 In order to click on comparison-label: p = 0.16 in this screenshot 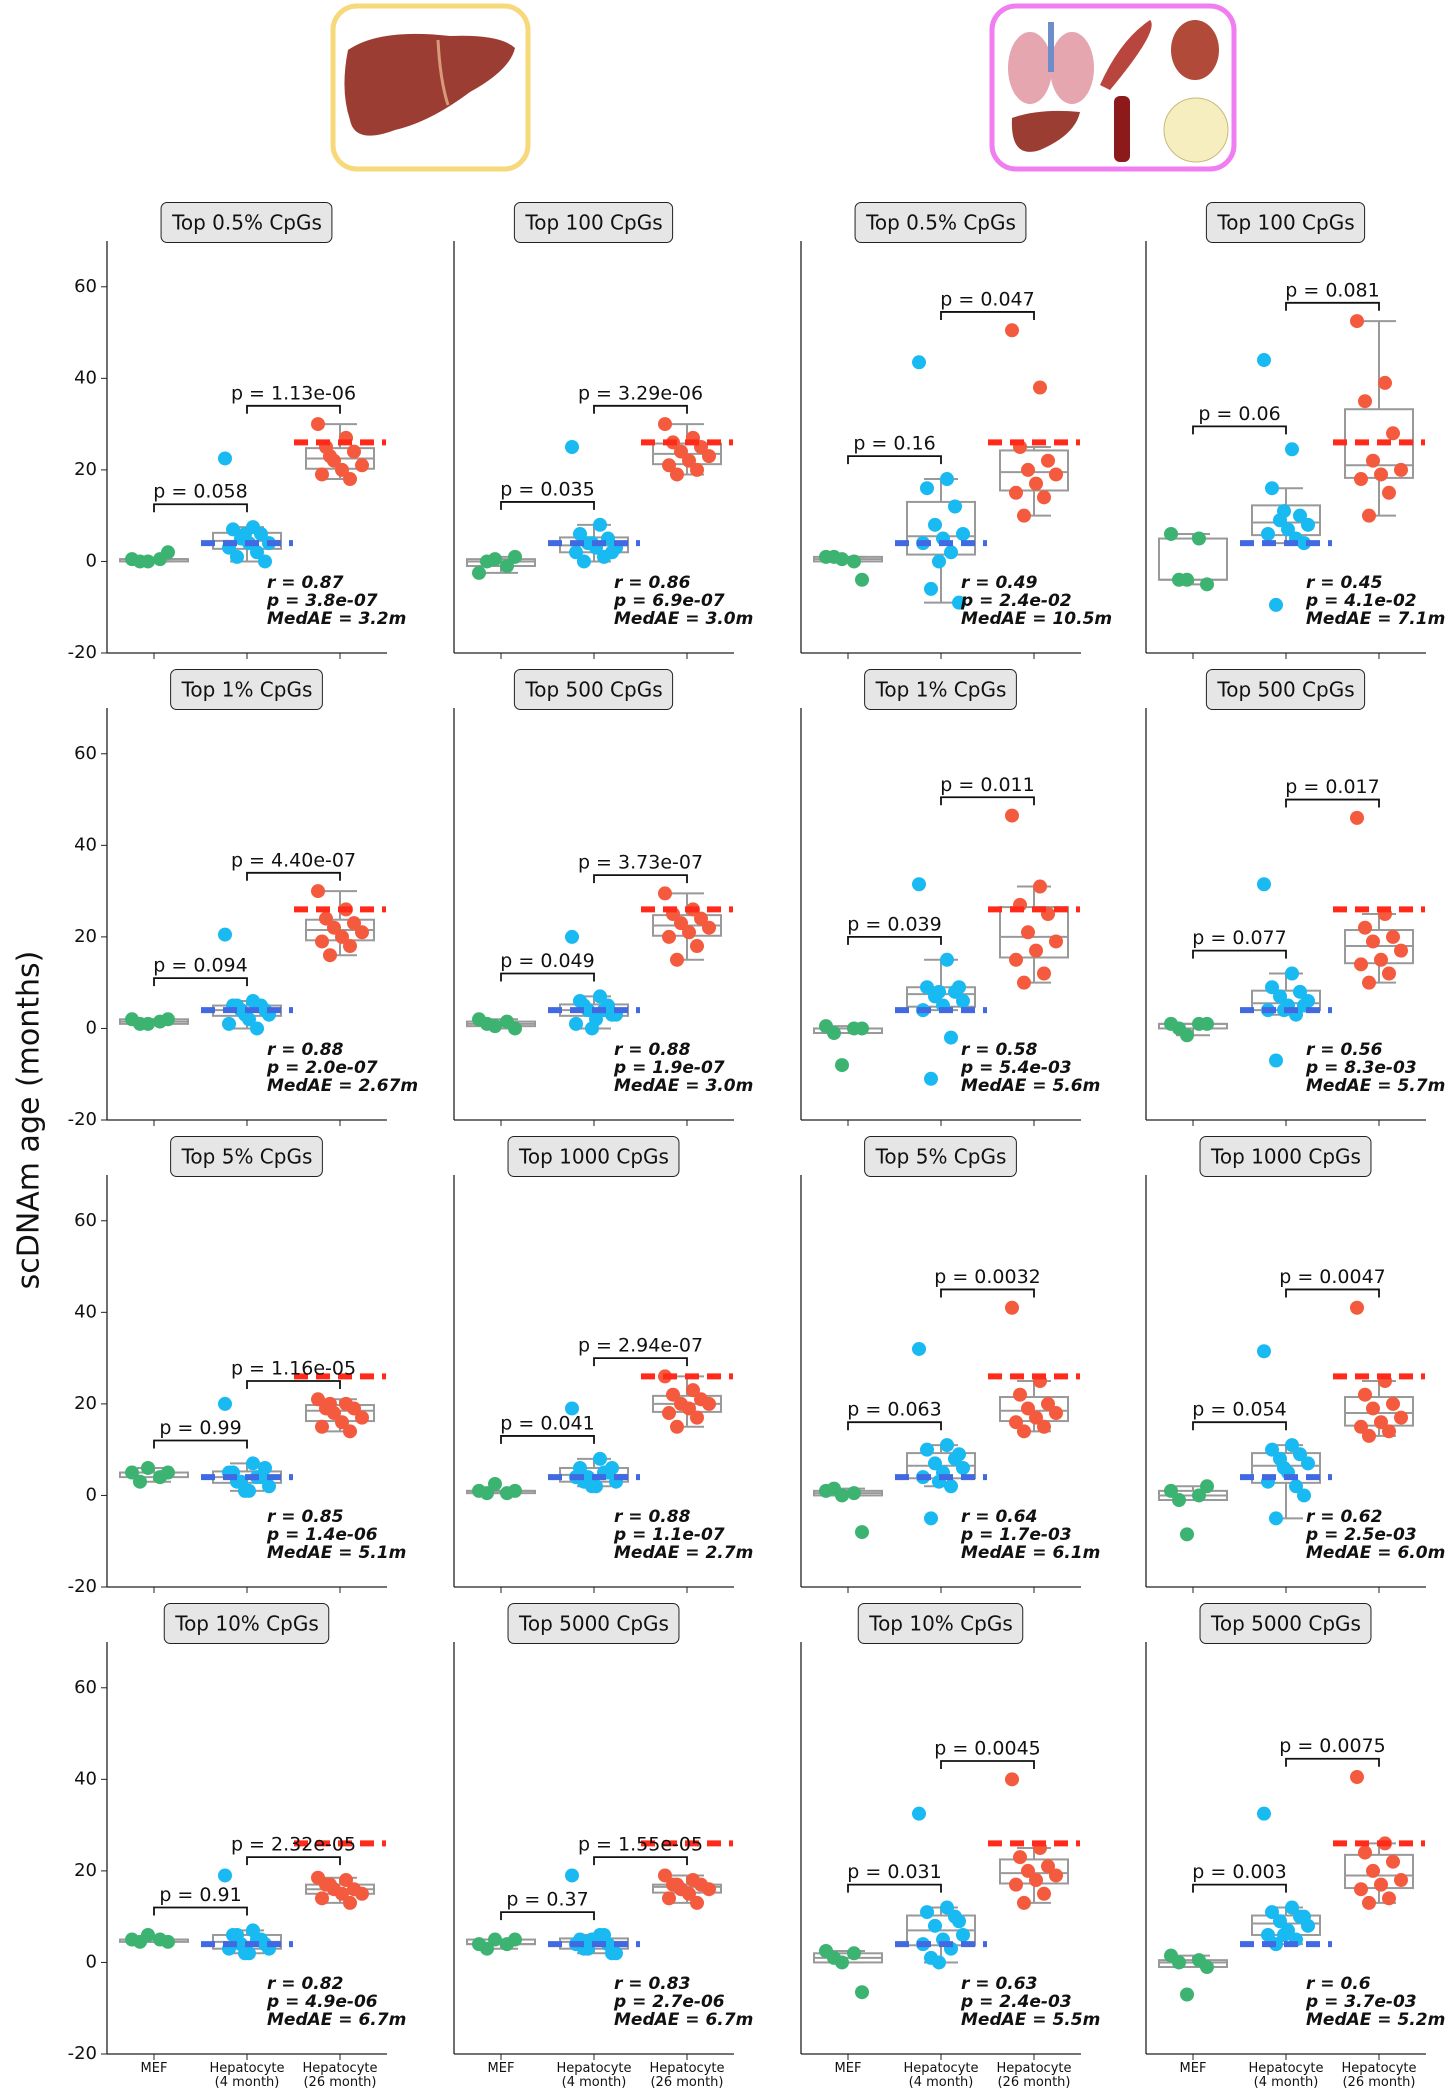, I will do `click(894, 444)`.